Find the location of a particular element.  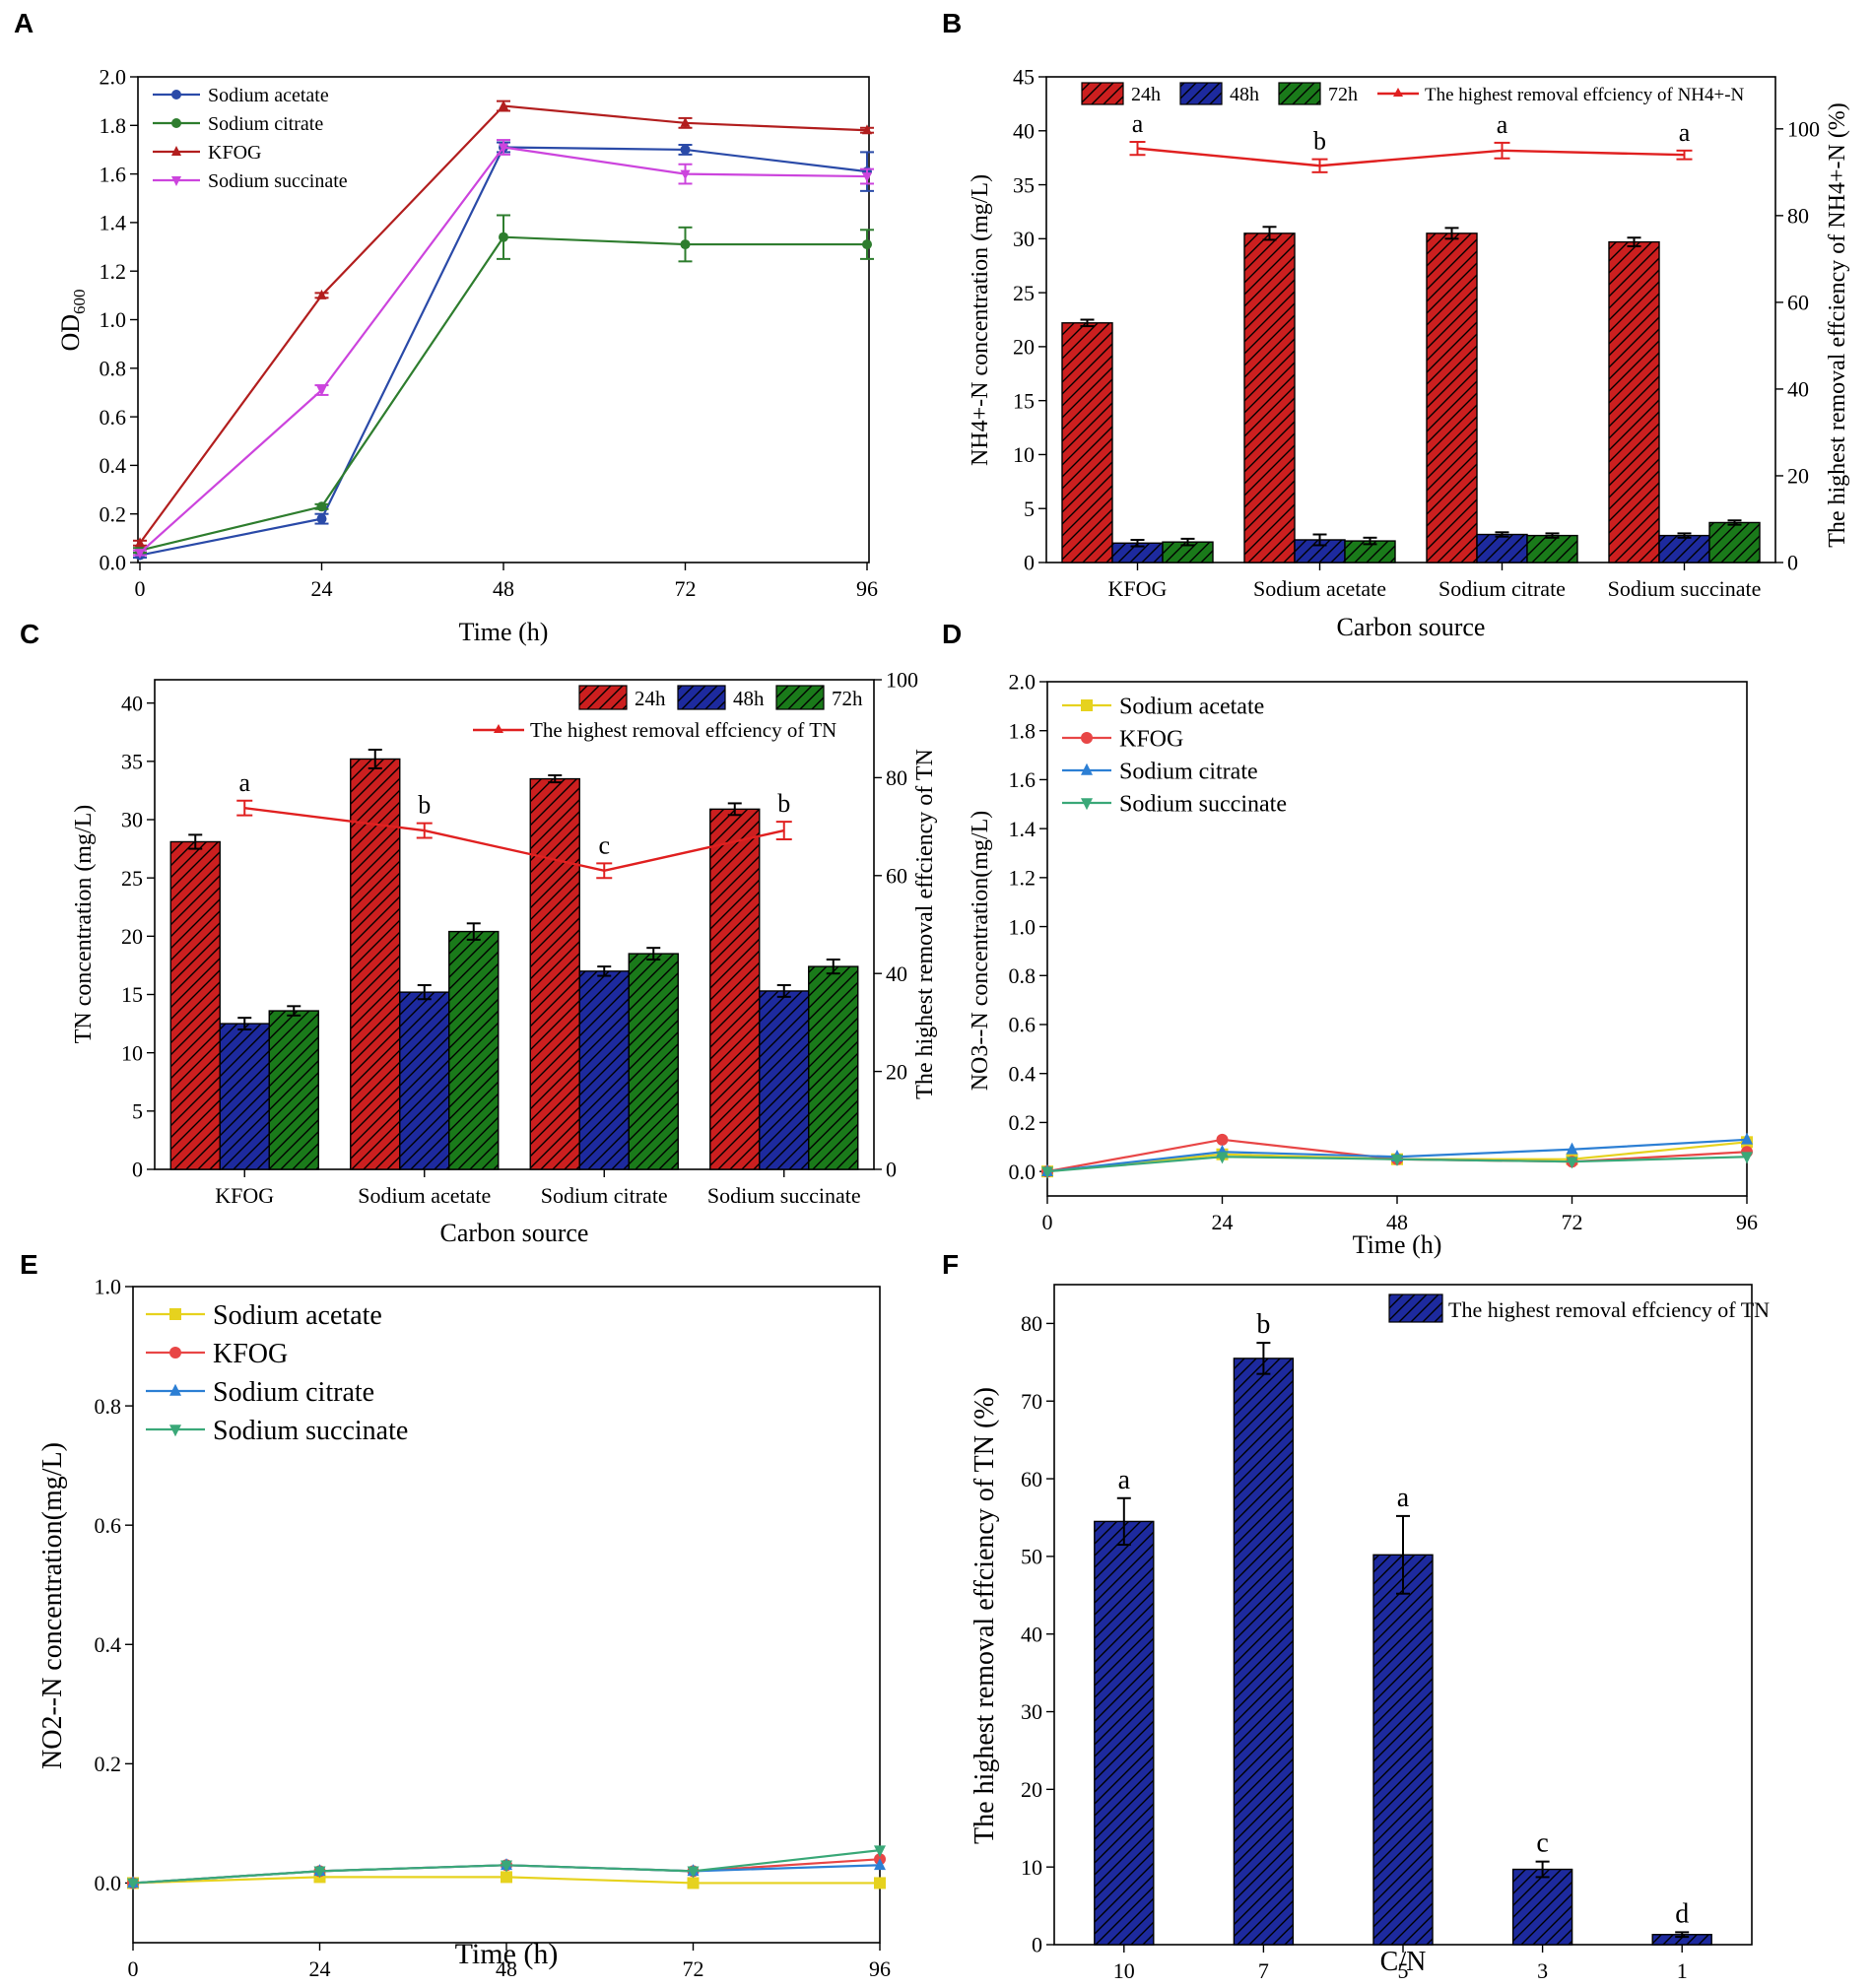

legend-label: The highest removal effciency of NH4+-N is located at coordinates (1585, 95).